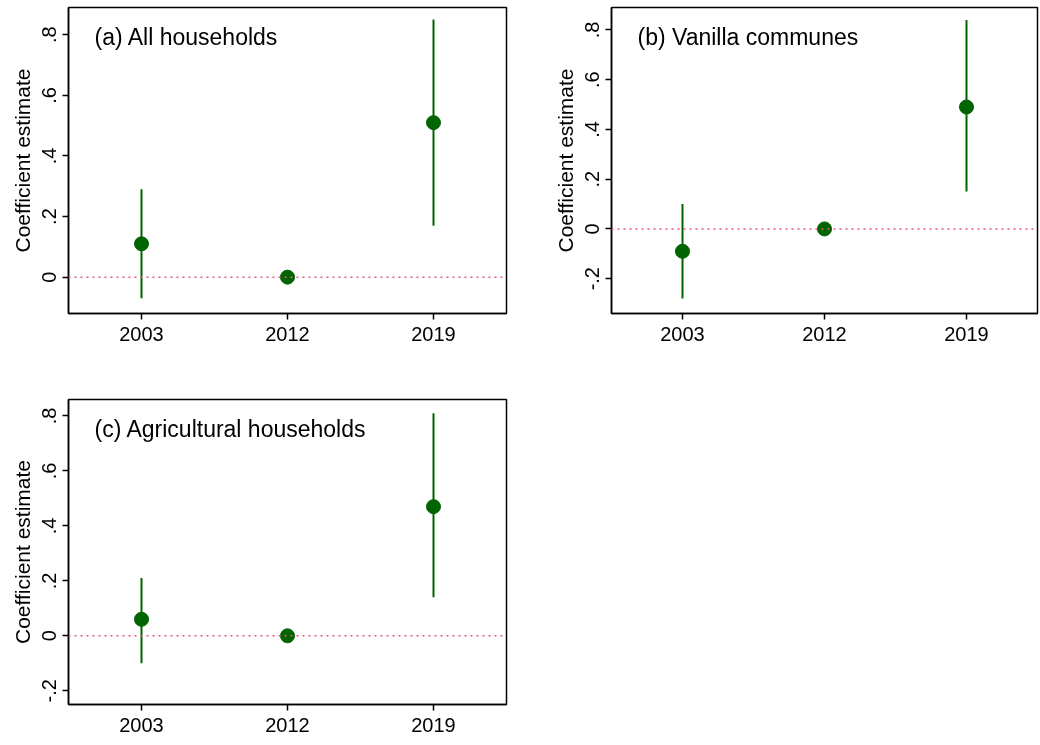 The height and width of the screenshot is (745, 1040). What do you see at coordinates (186, 36) in the screenshot?
I see `text: (a) All households` at bounding box center [186, 36].